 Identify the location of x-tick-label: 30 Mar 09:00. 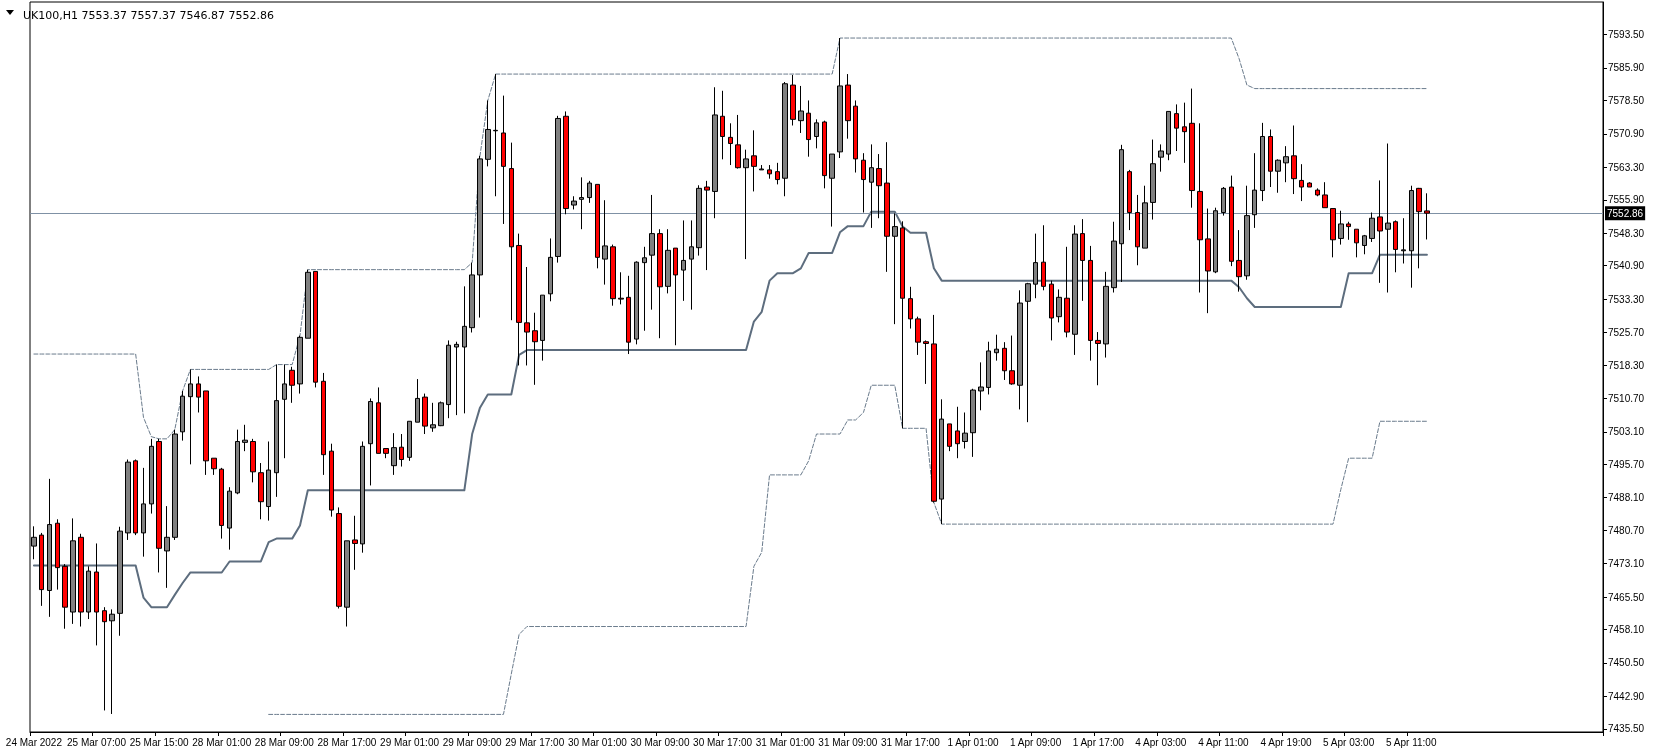
(660, 742).